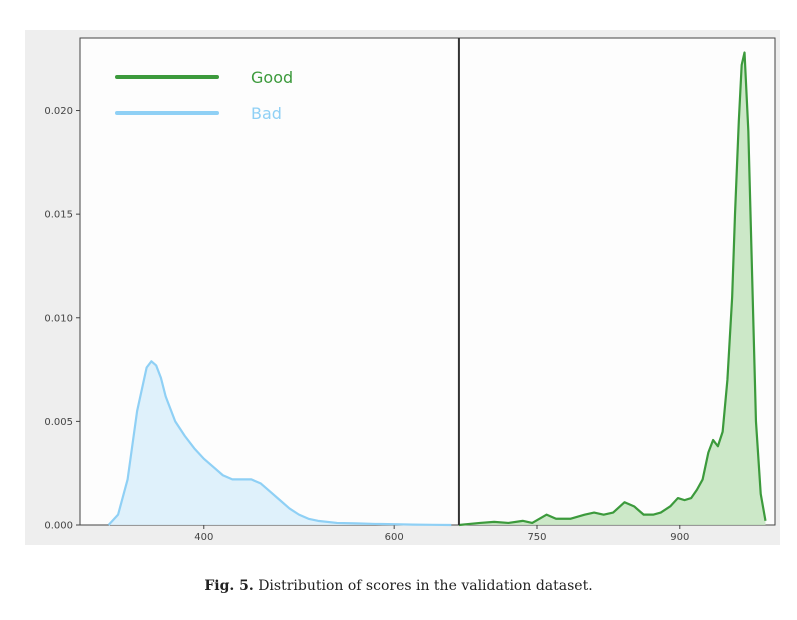  Describe the element at coordinates (679, 537) in the screenshot. I see `x-tick-label: 900` at that location.